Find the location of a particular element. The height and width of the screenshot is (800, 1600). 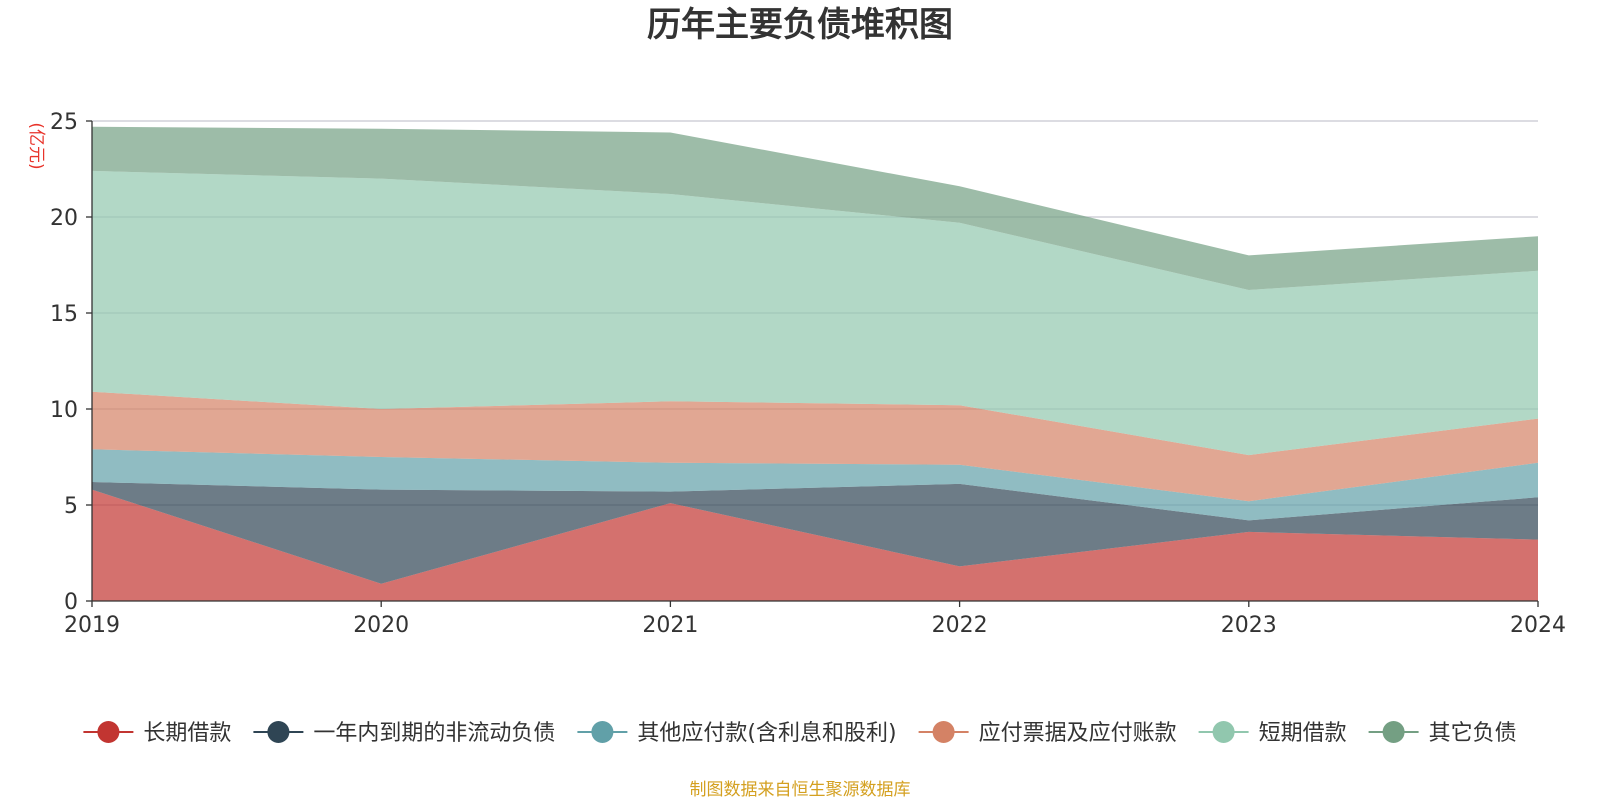

x-tick-label: 2024 is located at coordinates (1538, 625).